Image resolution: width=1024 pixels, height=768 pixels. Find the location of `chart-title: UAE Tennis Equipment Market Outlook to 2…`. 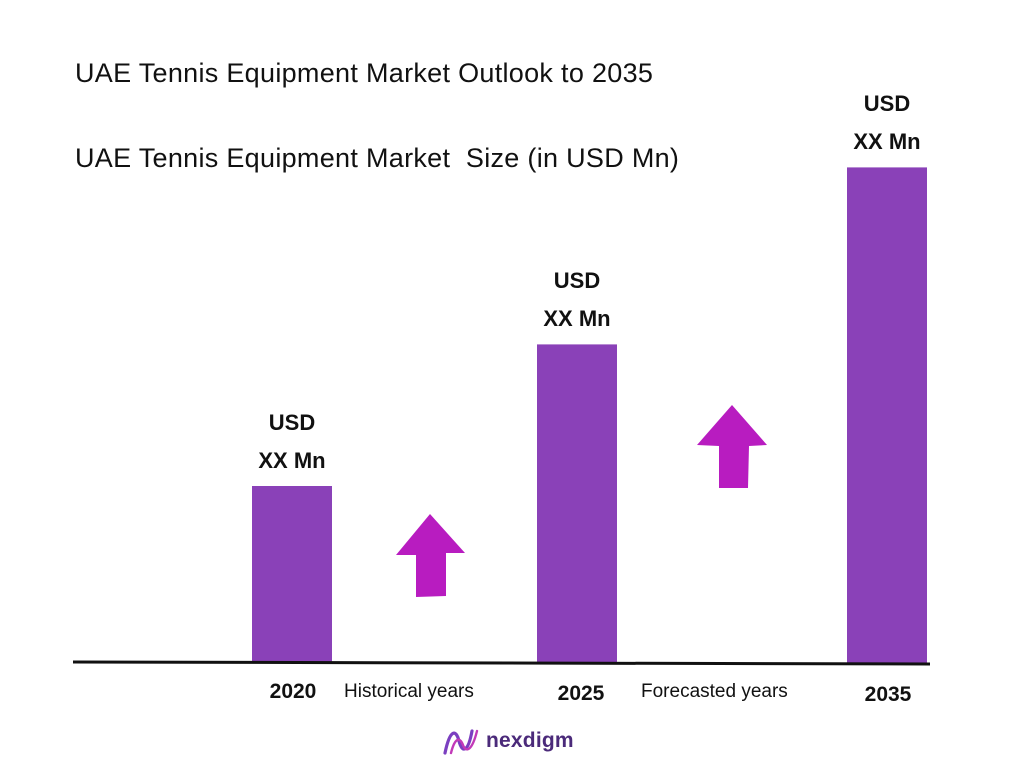

chart-title: UAE Tennis Equipment Market Outlook to 2… is located at coordinates (364, 73).